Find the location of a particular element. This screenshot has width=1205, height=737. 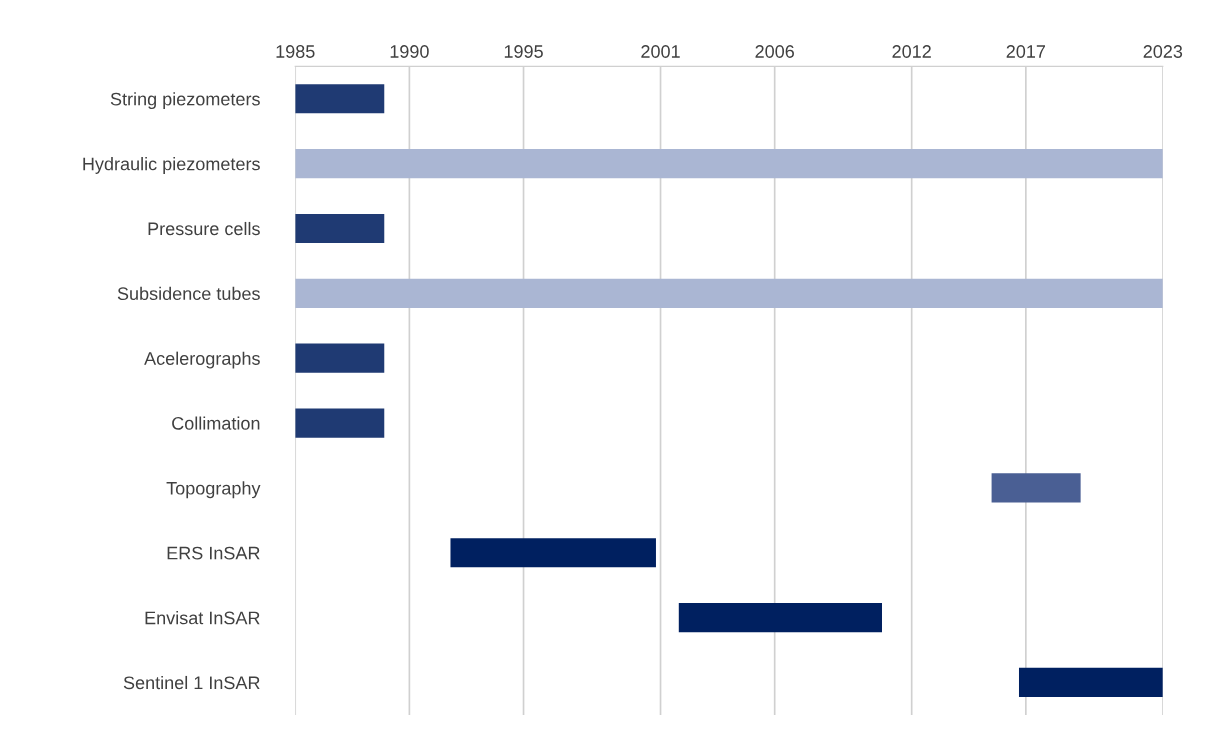

y-tick-label: ERS InSAR is located at coordinates (213, 553).